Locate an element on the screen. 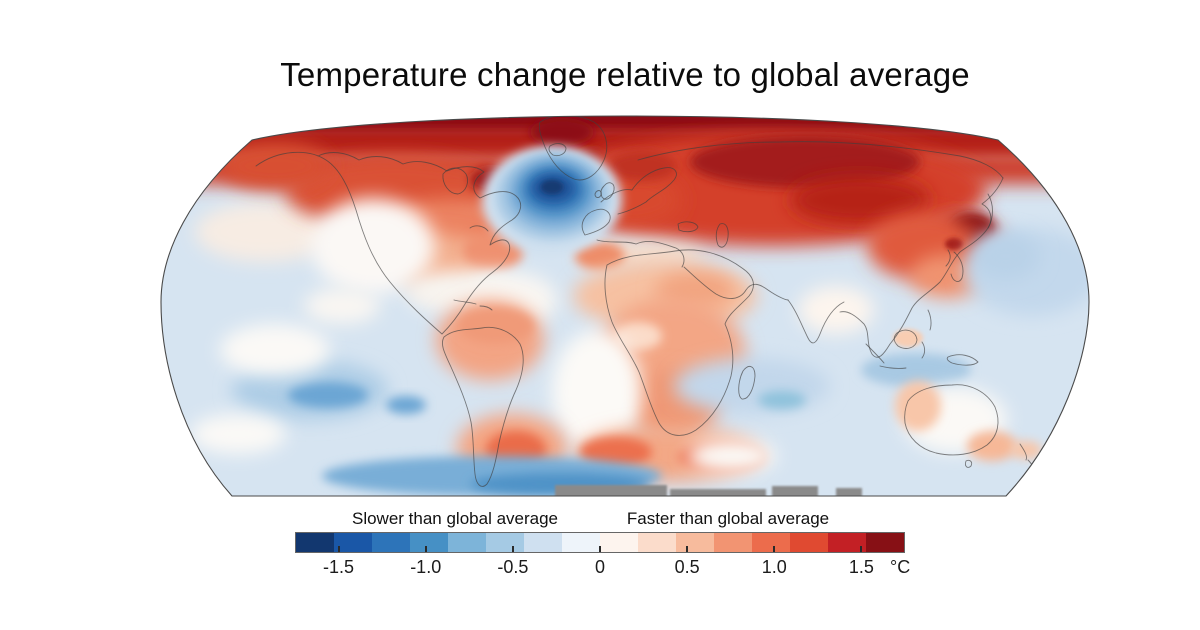  coastline-new-guinea is located at coordinates (962, 360).